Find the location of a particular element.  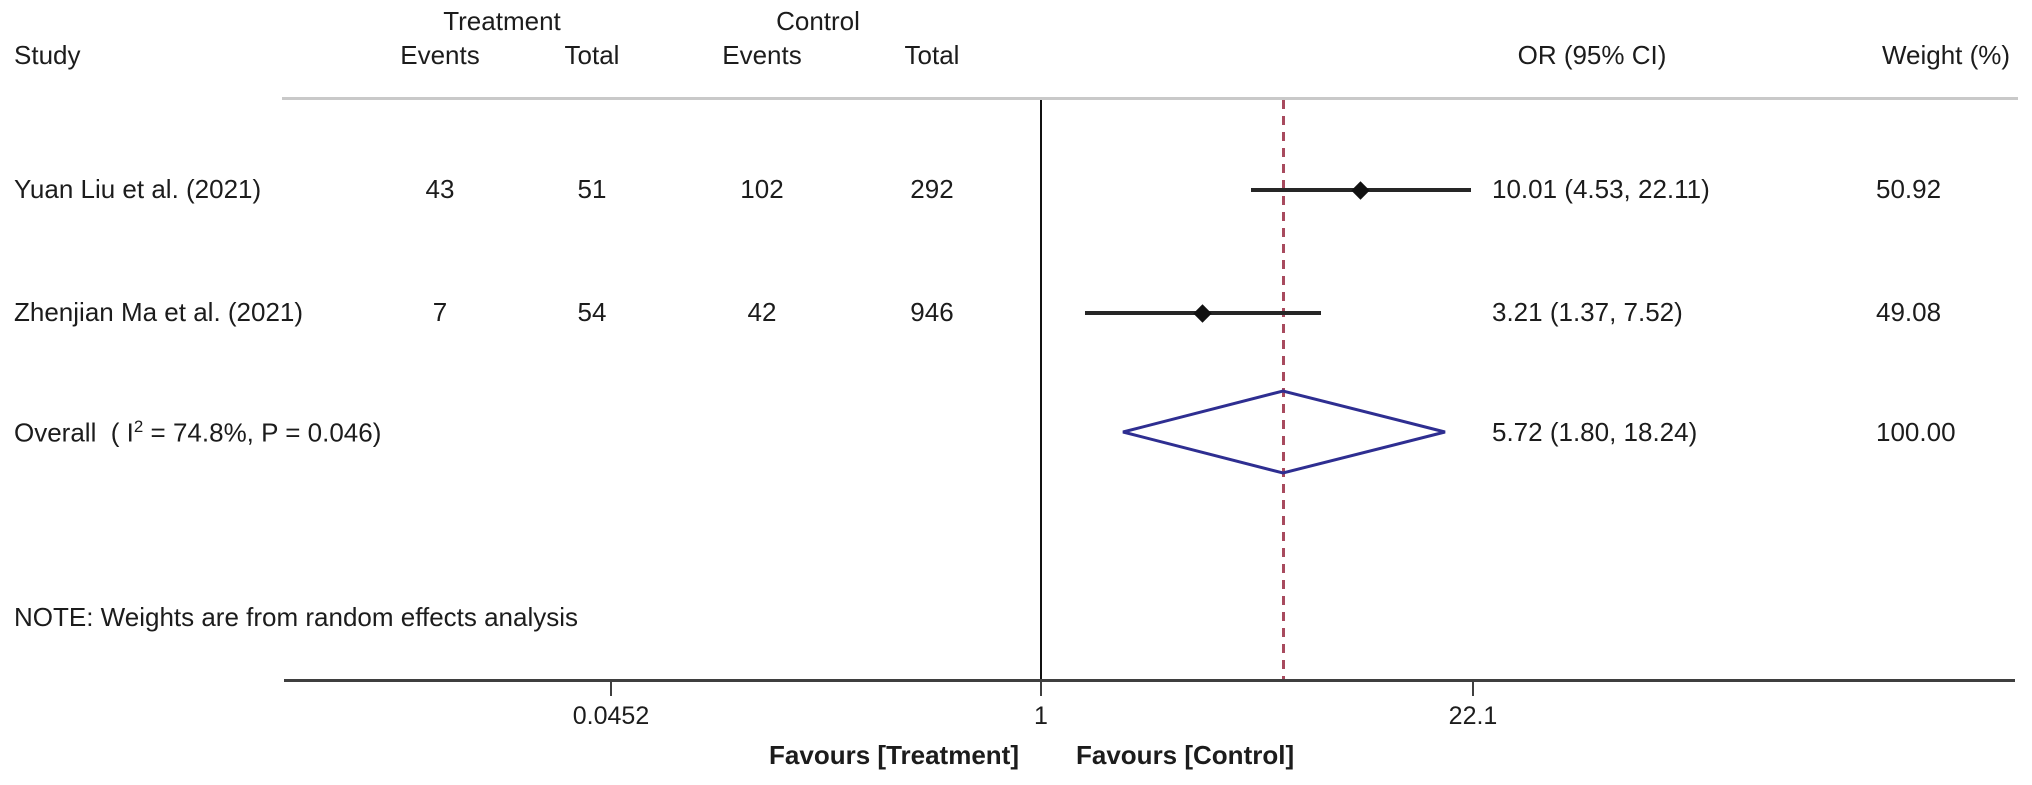

header-col-weight: Weight (%) is located at coordinates (1946, 55).